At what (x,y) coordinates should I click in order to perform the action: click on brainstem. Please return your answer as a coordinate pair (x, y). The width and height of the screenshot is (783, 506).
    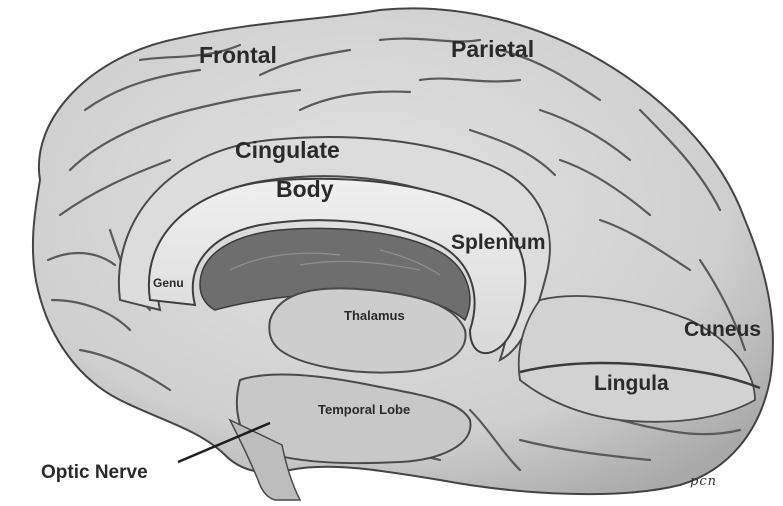
    Looking at the image, I should click on (265, 459).